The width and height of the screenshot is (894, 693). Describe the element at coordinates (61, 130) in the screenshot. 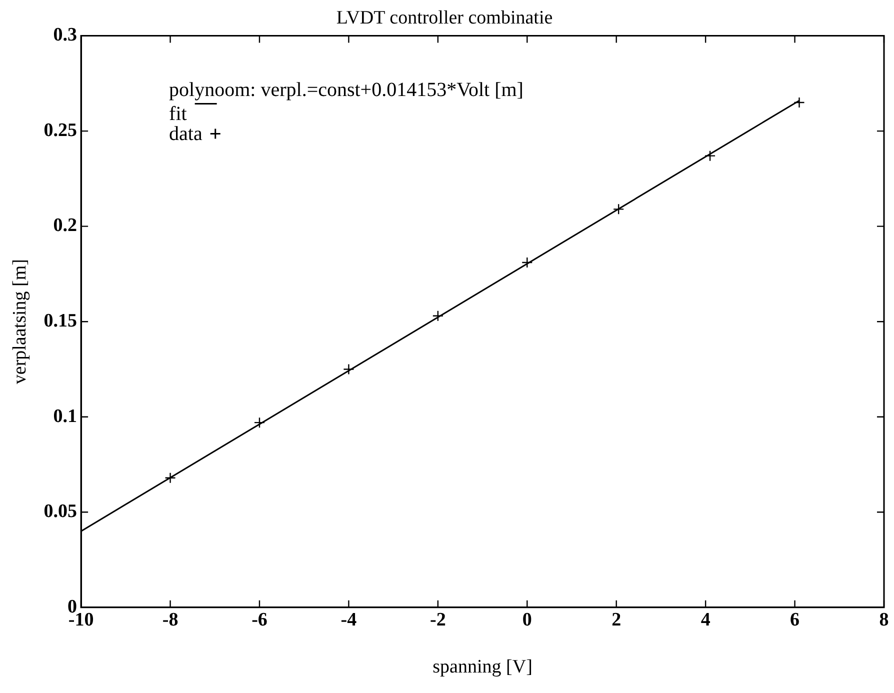

I see `y-tick-label: 0.25` at that location.